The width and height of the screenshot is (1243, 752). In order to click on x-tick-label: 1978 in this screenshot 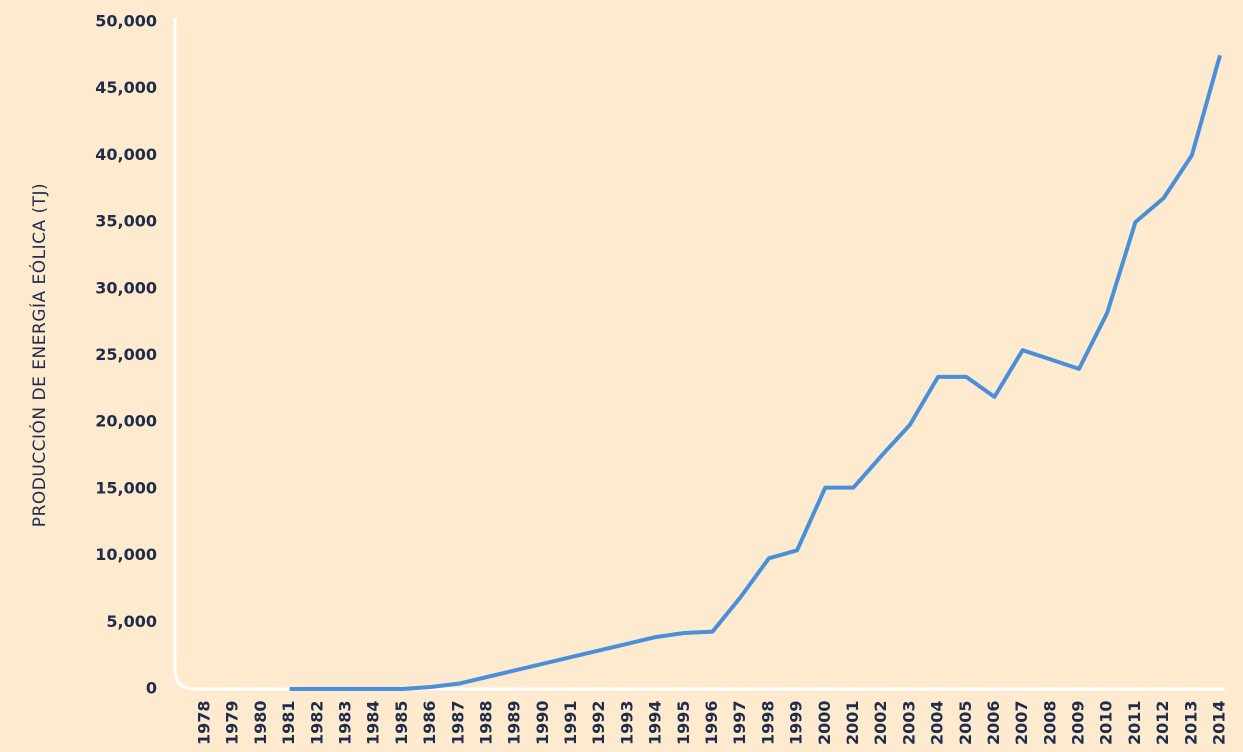, I will do `click(204, 722)`.